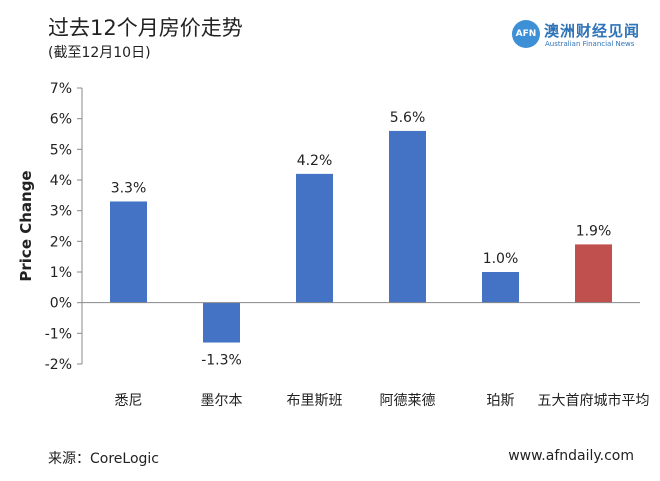 This screenshot has height=481, width=660. I want to click on afn-logo-name-cn: 澳洲财经见闻, so click(592, 31).